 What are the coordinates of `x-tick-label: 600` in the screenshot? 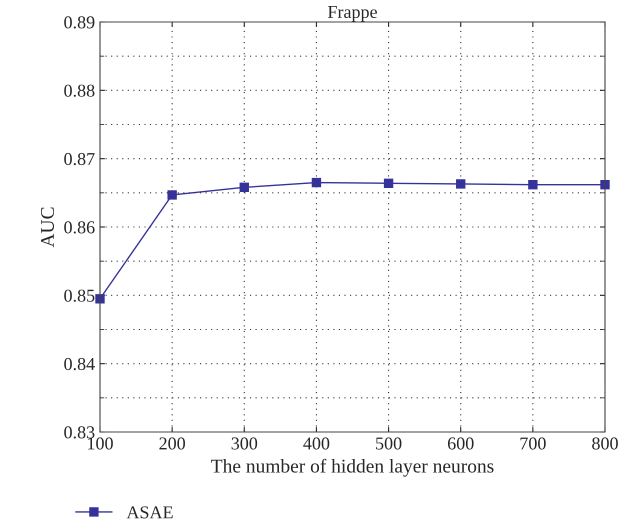 It's located at (461, 443).